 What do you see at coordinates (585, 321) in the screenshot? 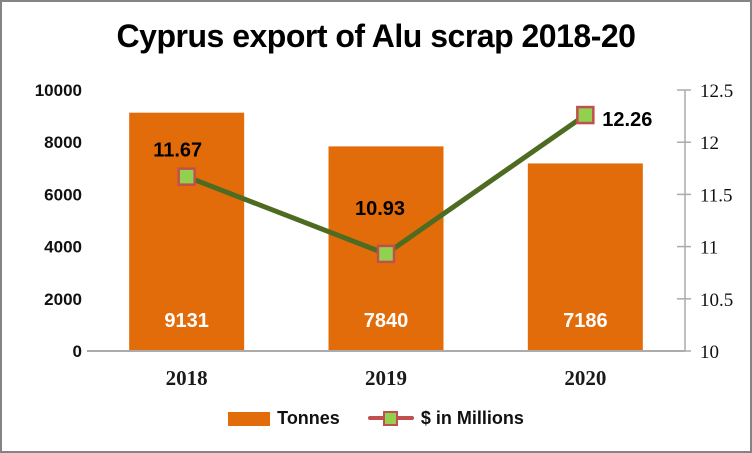
I see `bar-value-label: 7186` at bounding box center [585, 321].